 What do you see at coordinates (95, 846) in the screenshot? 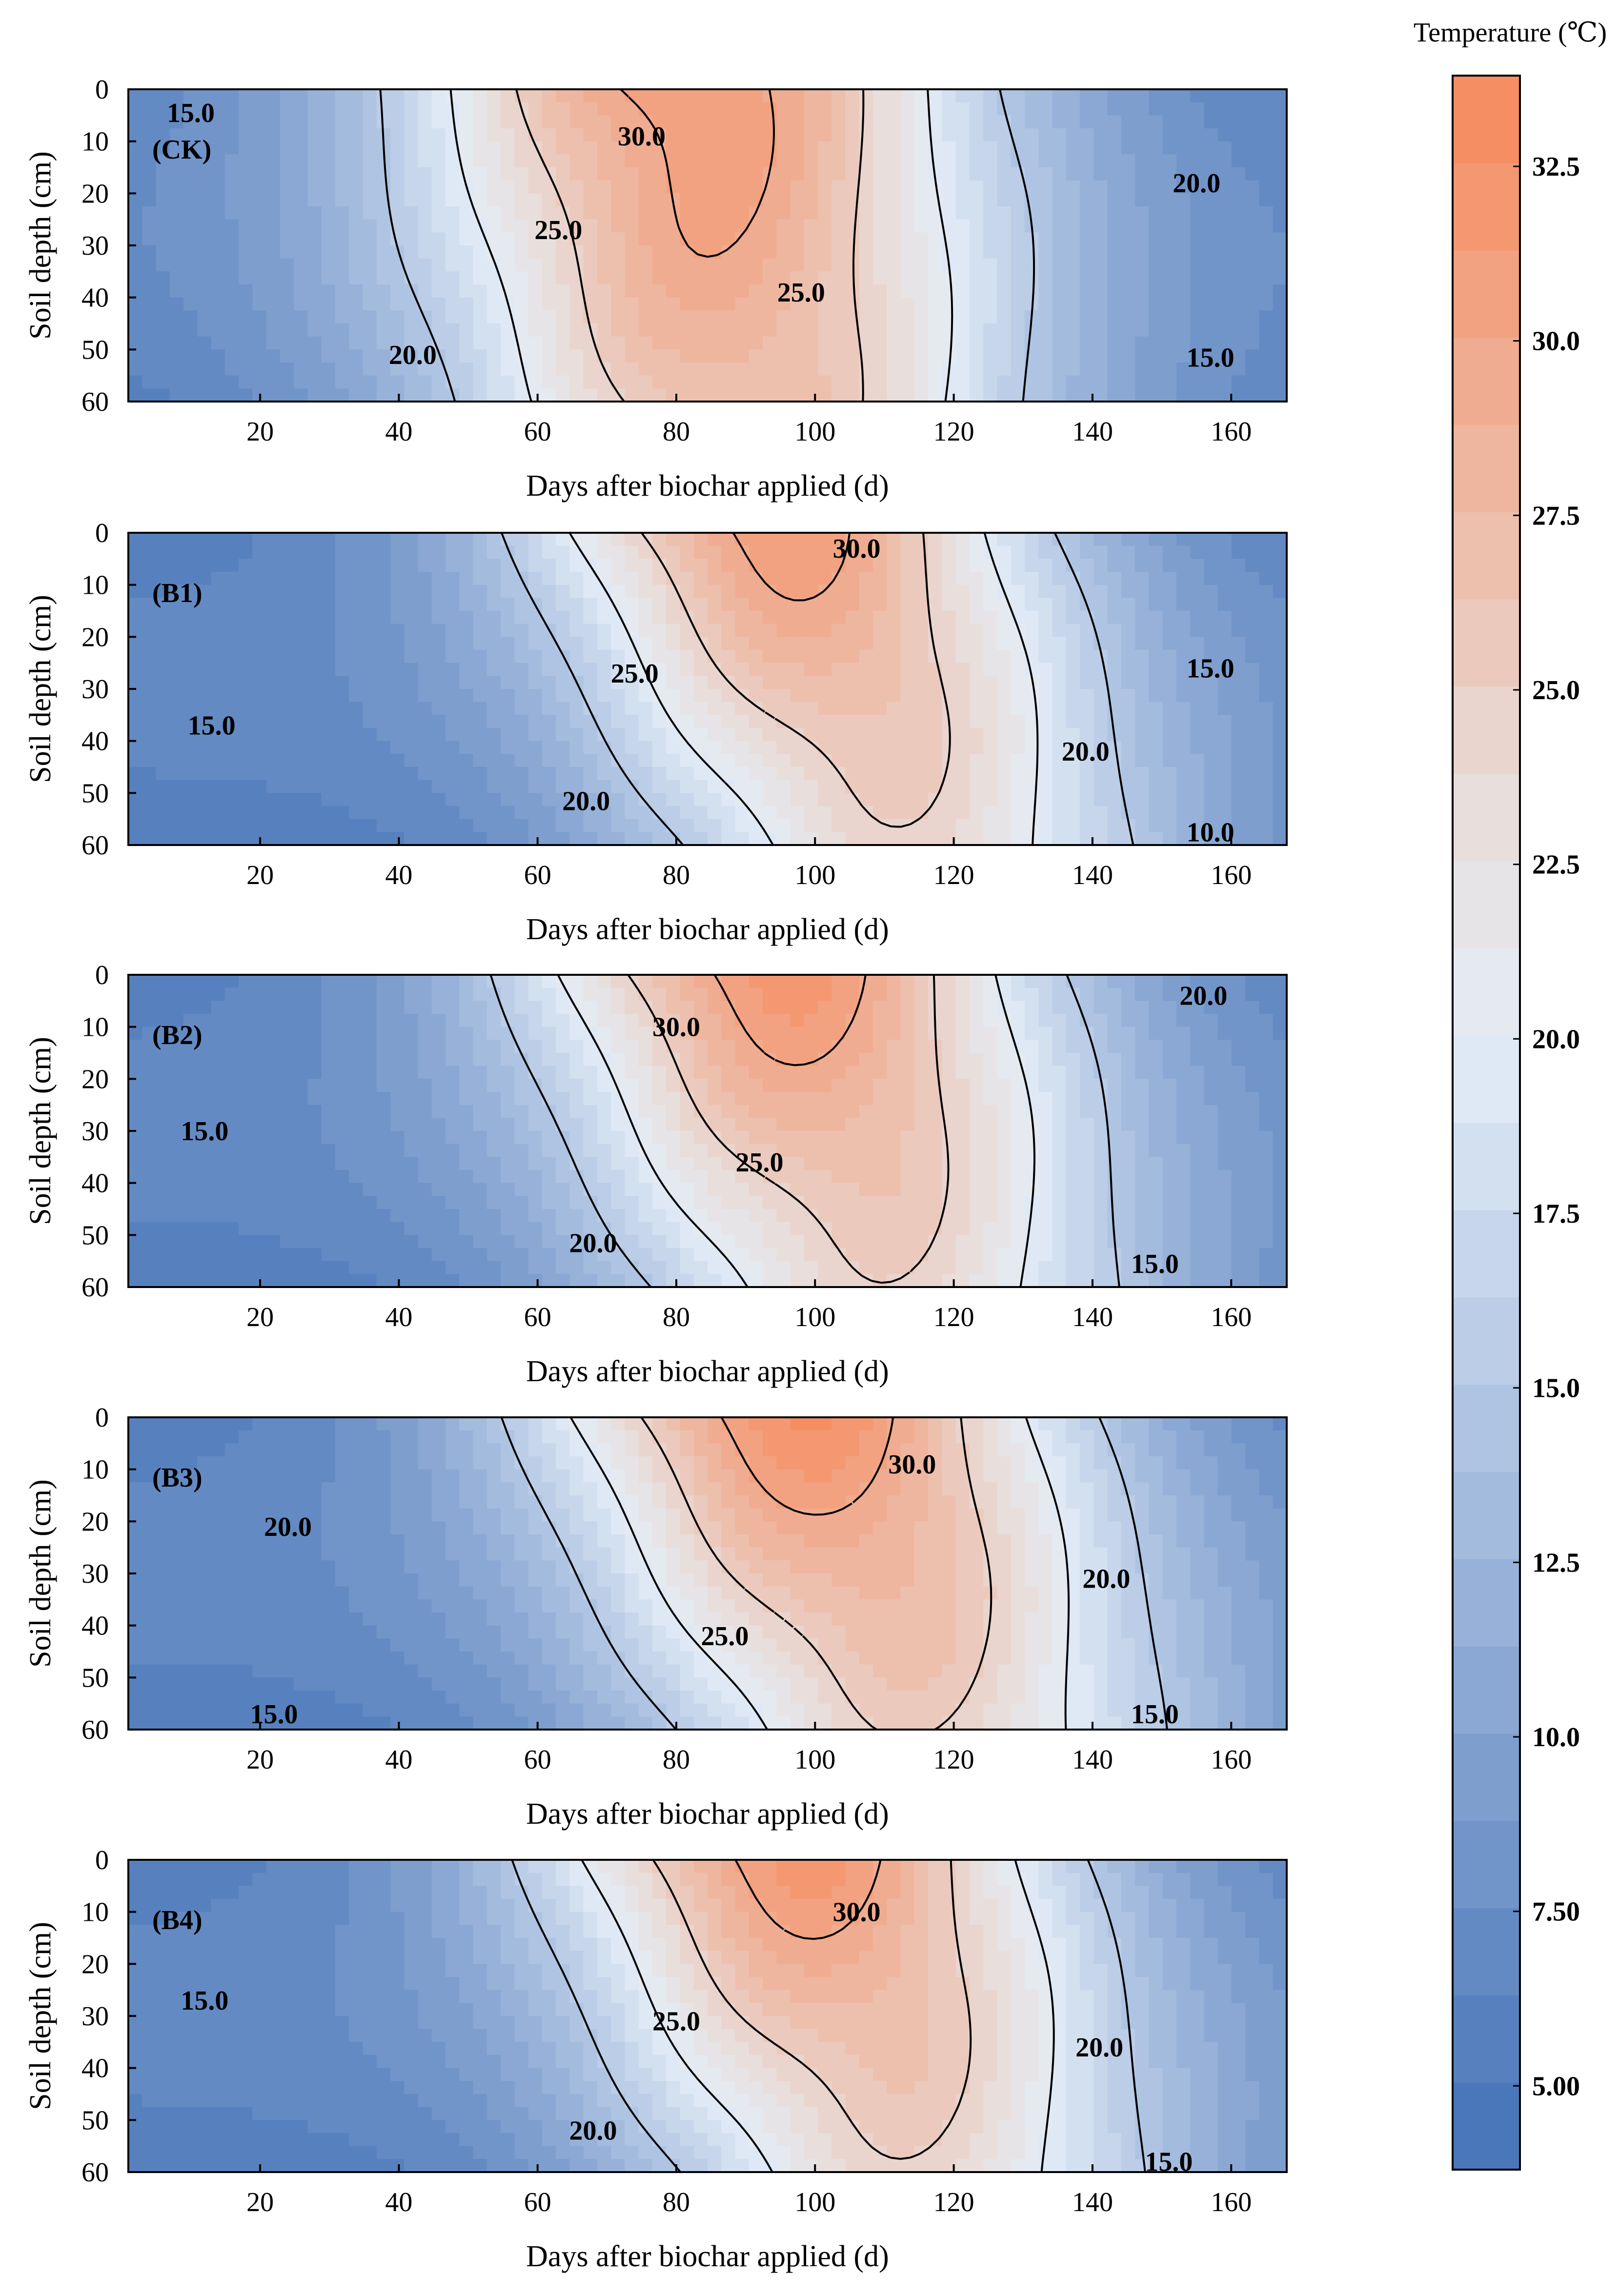
I see `y-tick-label: 60` at bounding box center [95, 846].